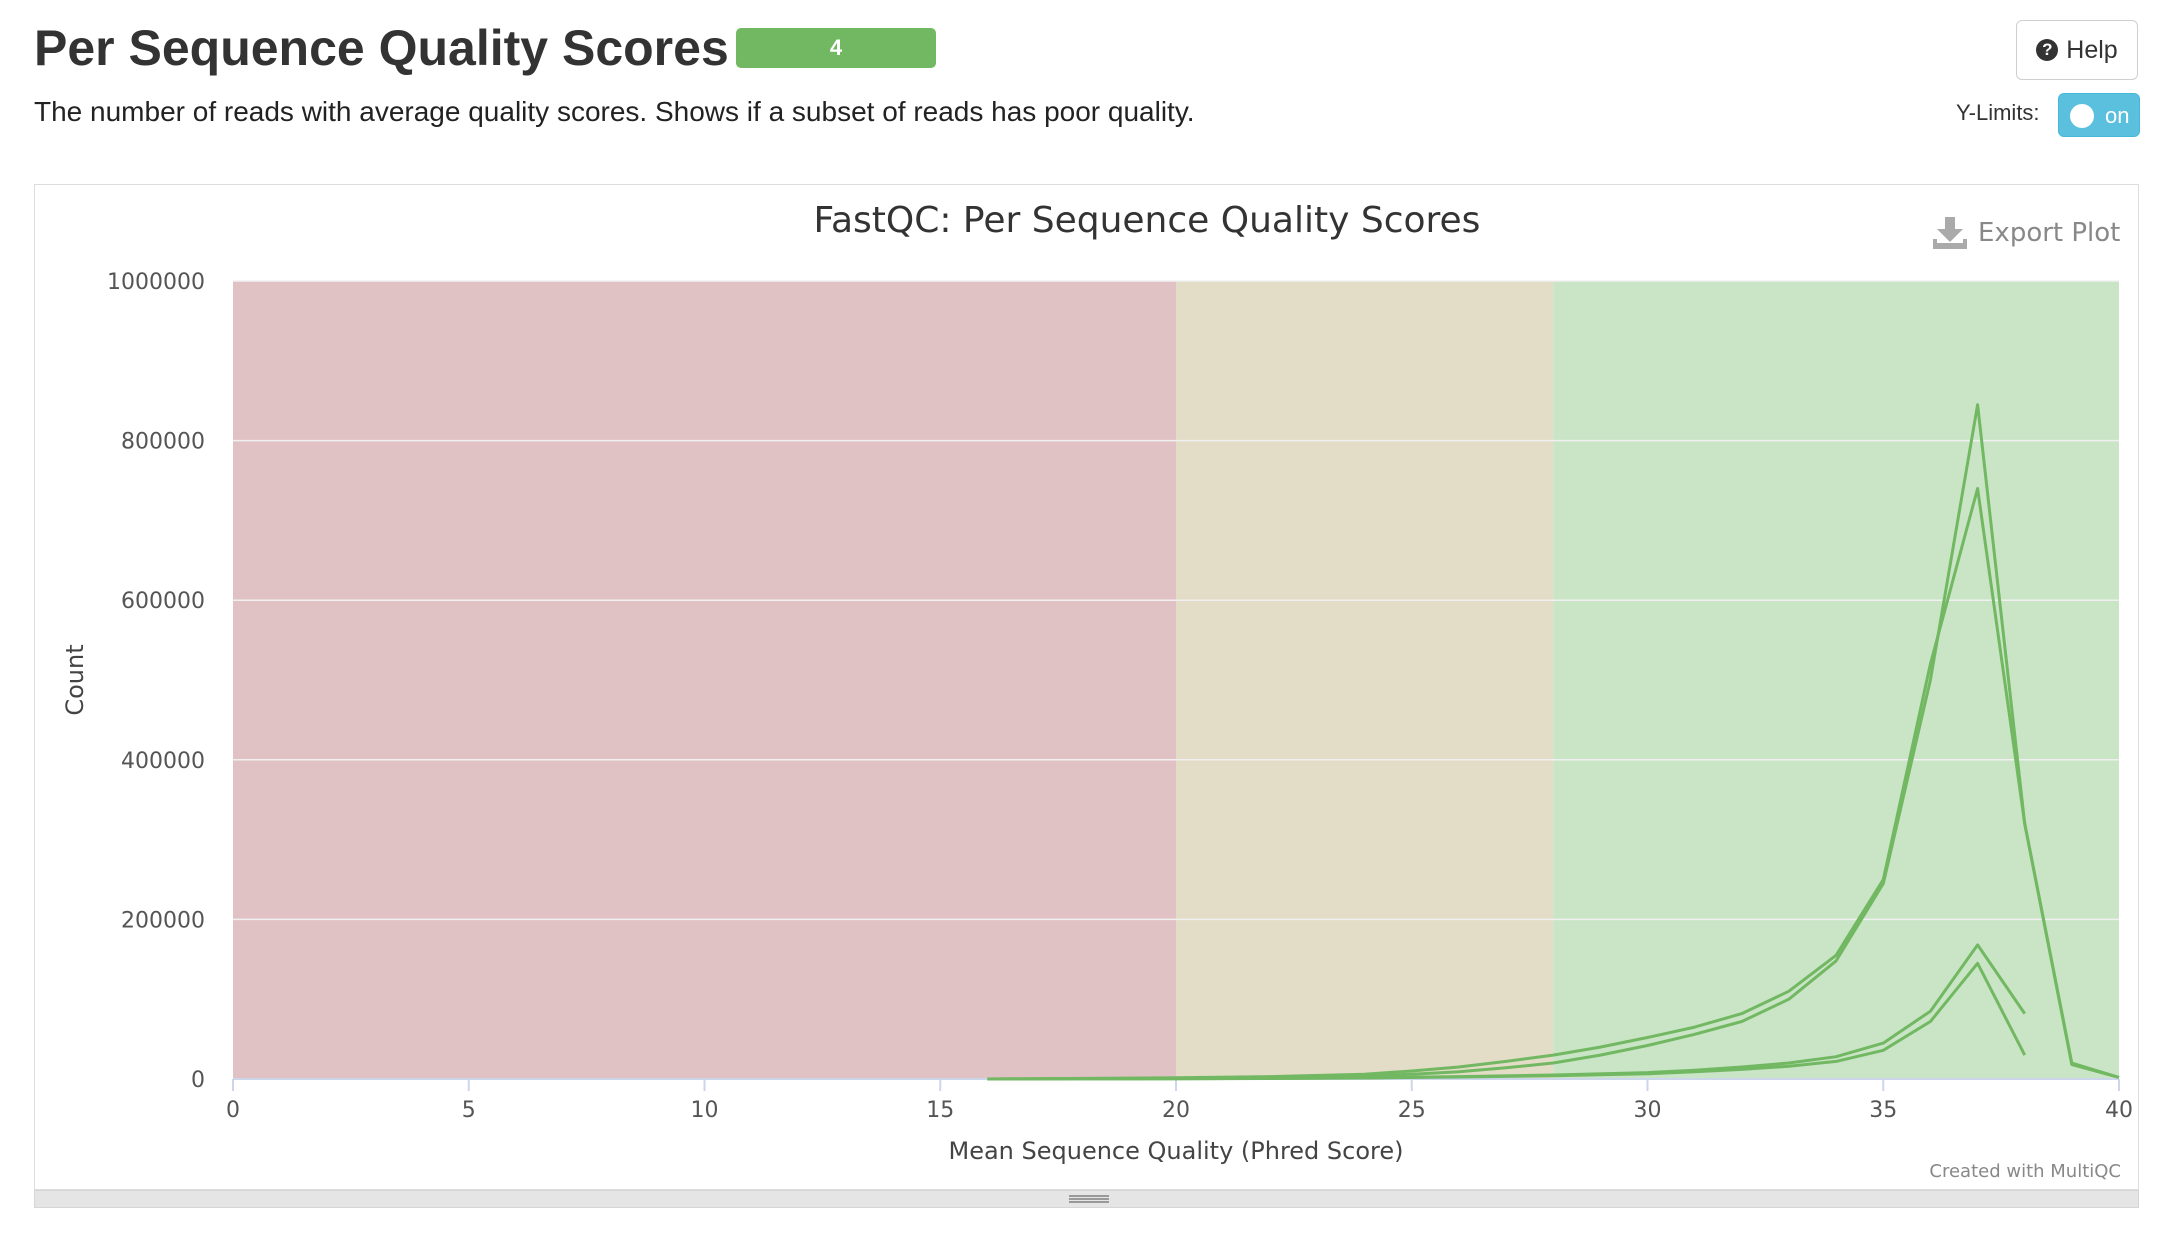 Image resolution: width=2162 pixels, height=1244 pixels. Describe the element at coordinates (1147, 220) in the screenshot. I see `chart-title: FastQC: Per Sequence Quality Scores` at that location.